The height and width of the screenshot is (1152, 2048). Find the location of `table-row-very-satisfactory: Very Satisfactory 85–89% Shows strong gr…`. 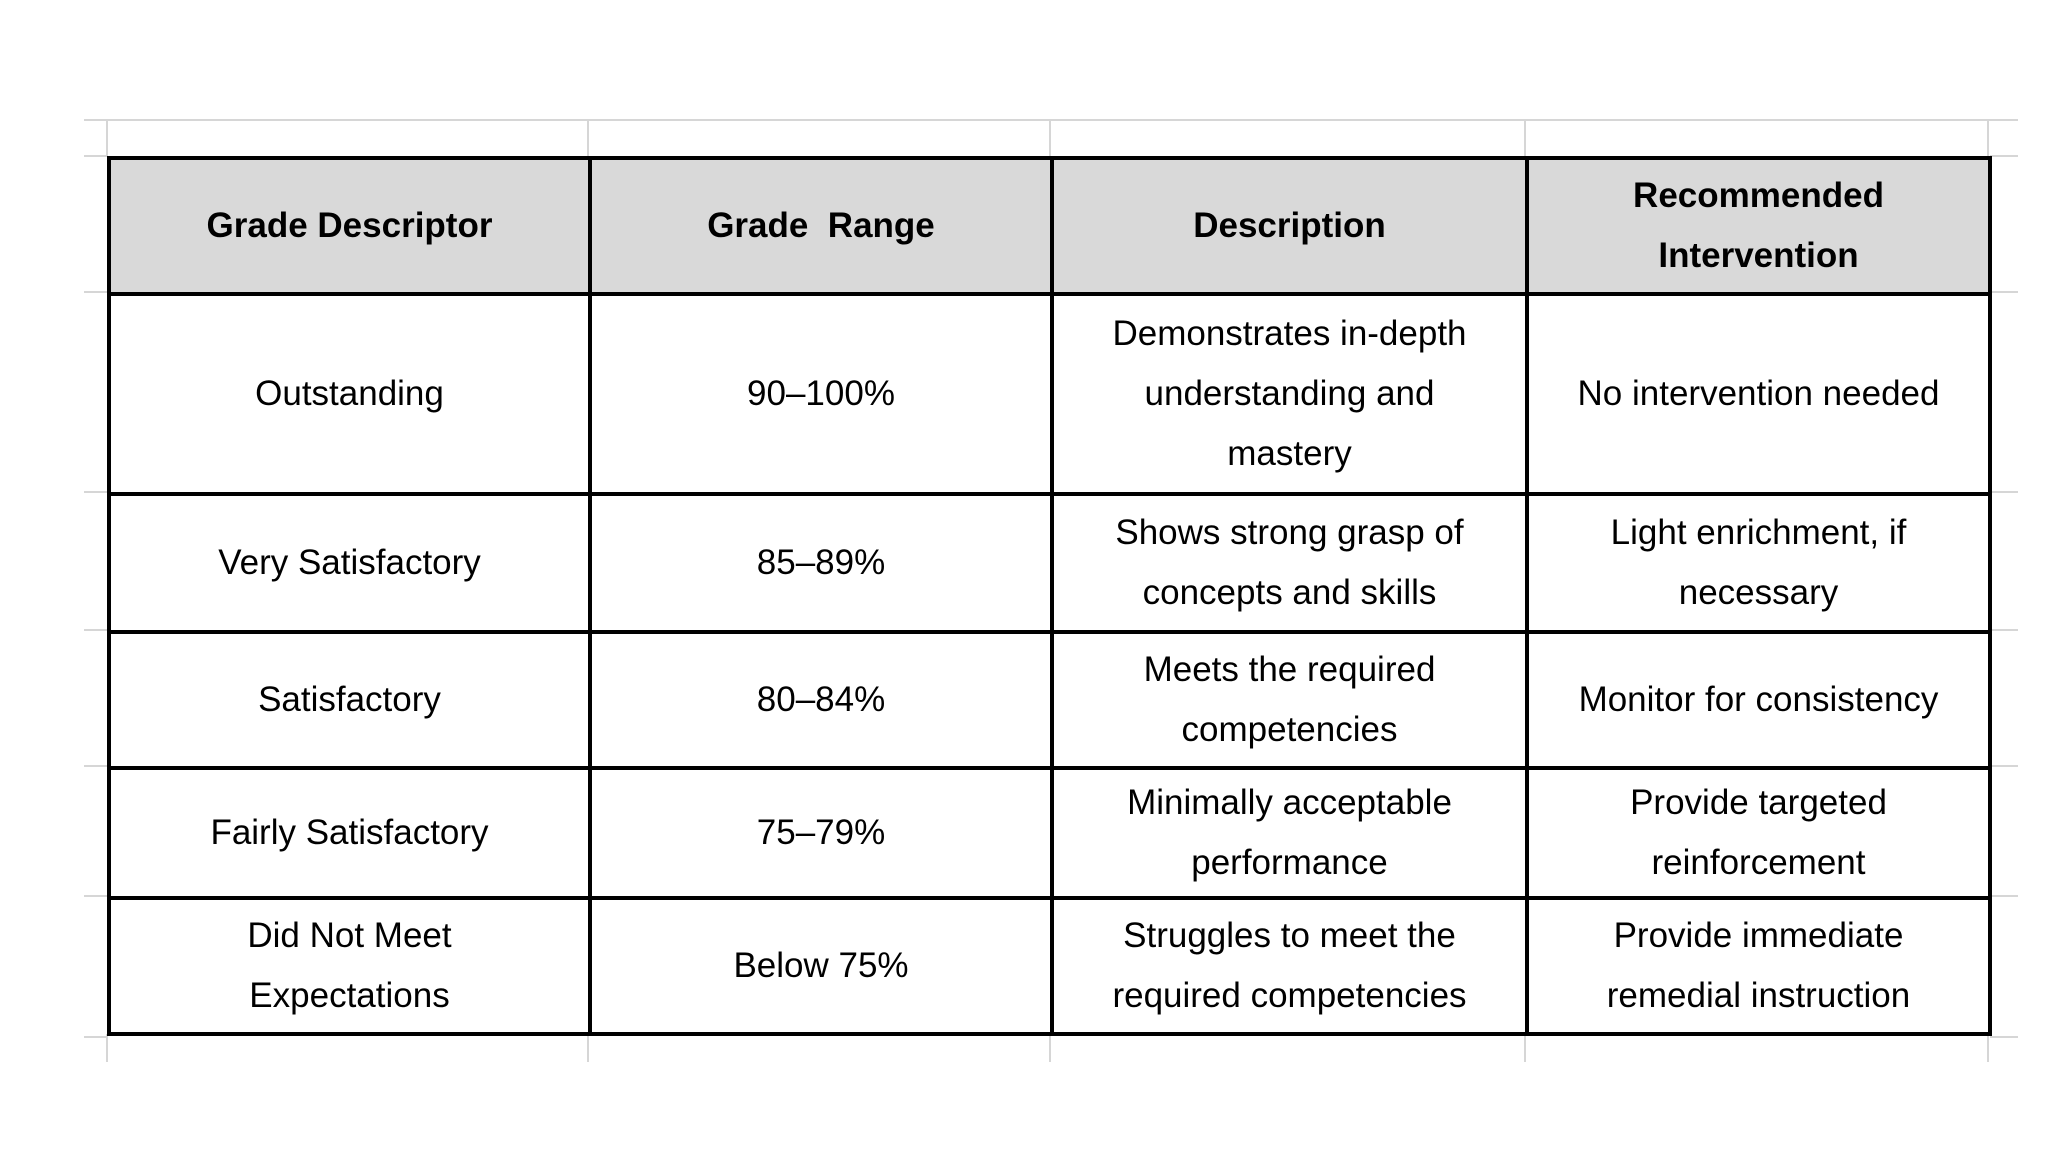

table-row-very-satisfactory: Very Satisfactory 85–89% Shows strong gr… is located at coordinates (1049, 563).